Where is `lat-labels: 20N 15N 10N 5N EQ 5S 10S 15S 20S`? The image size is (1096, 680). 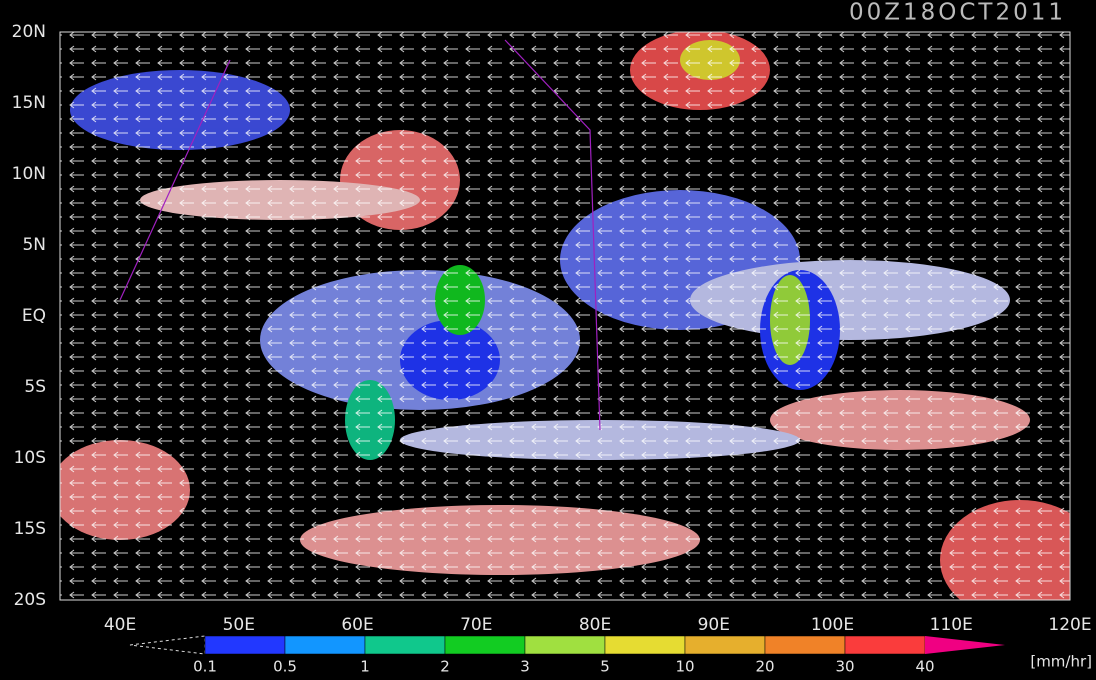
lat-labels: 20N 15N 10N 5N EQ 5S 10S 15S 20S is located at coordinates (29, 316).